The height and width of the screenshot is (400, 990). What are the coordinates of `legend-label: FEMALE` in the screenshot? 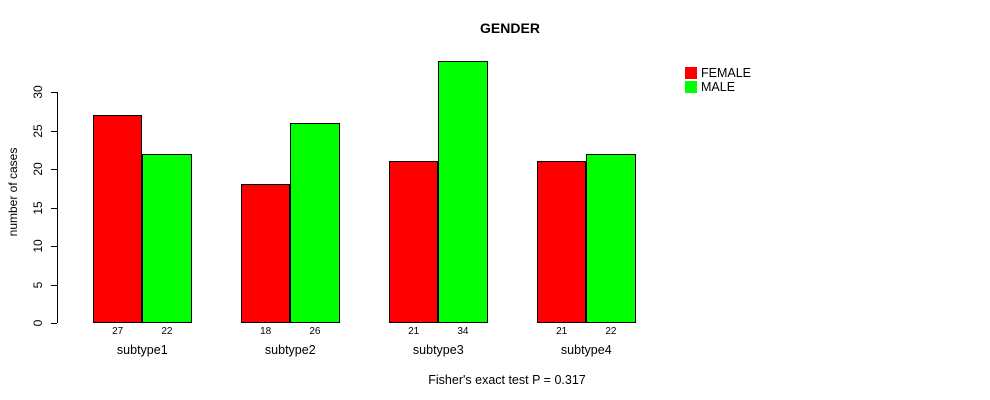 It's located at (726, 73).